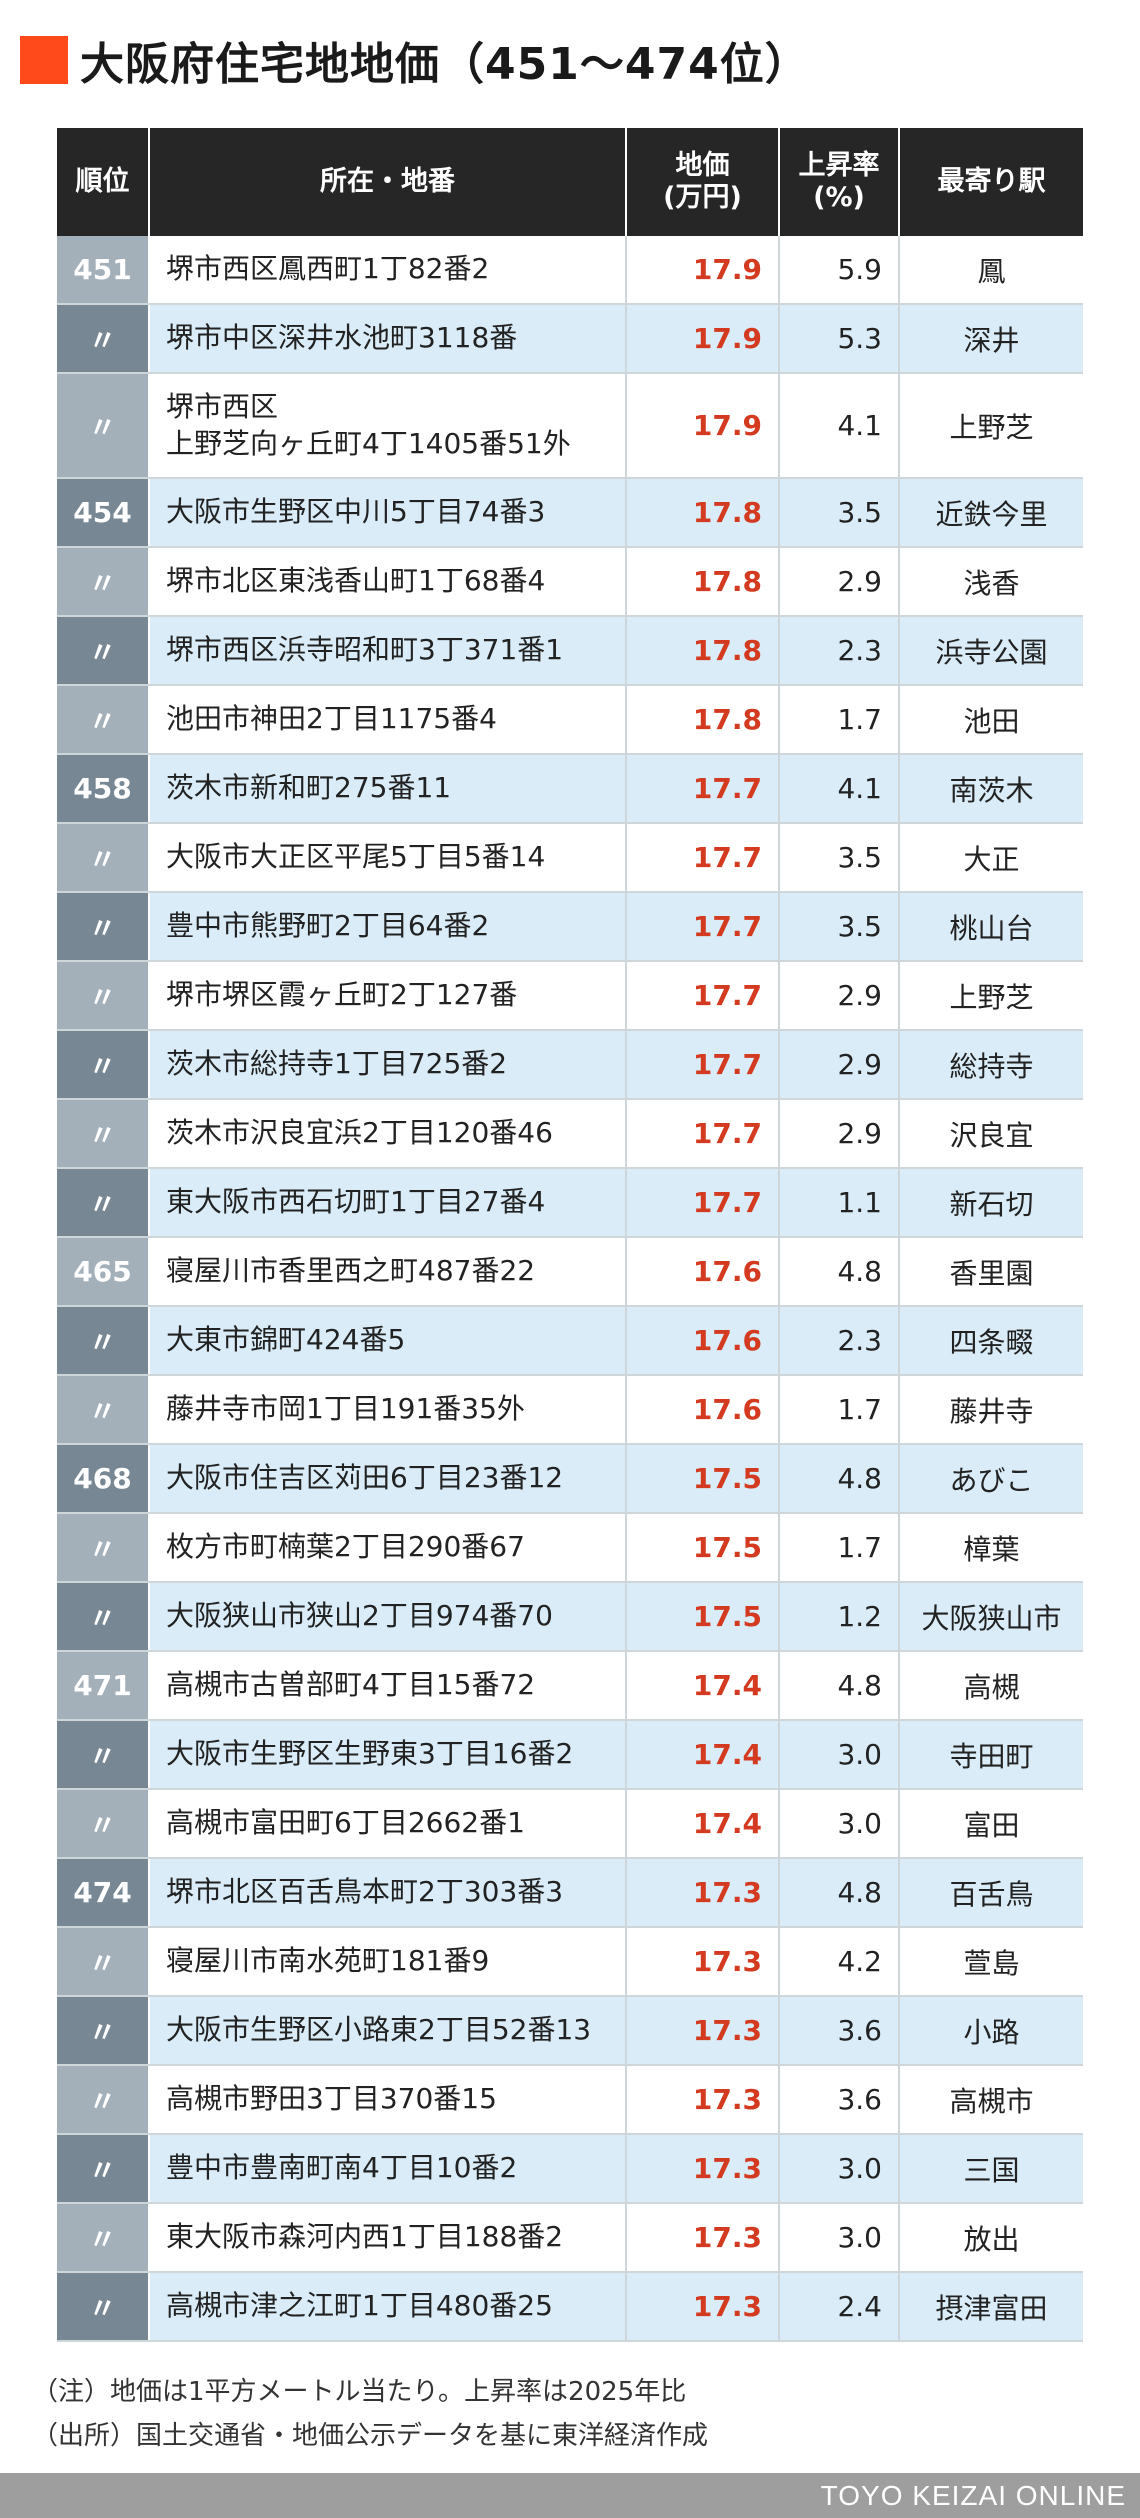 The height and width of the screenshot is (2518, 1140). I want to click on table-row: 〃豊中市豊南町南4丁目10番2 17.3 3.0 三国, so click(570, 2169).